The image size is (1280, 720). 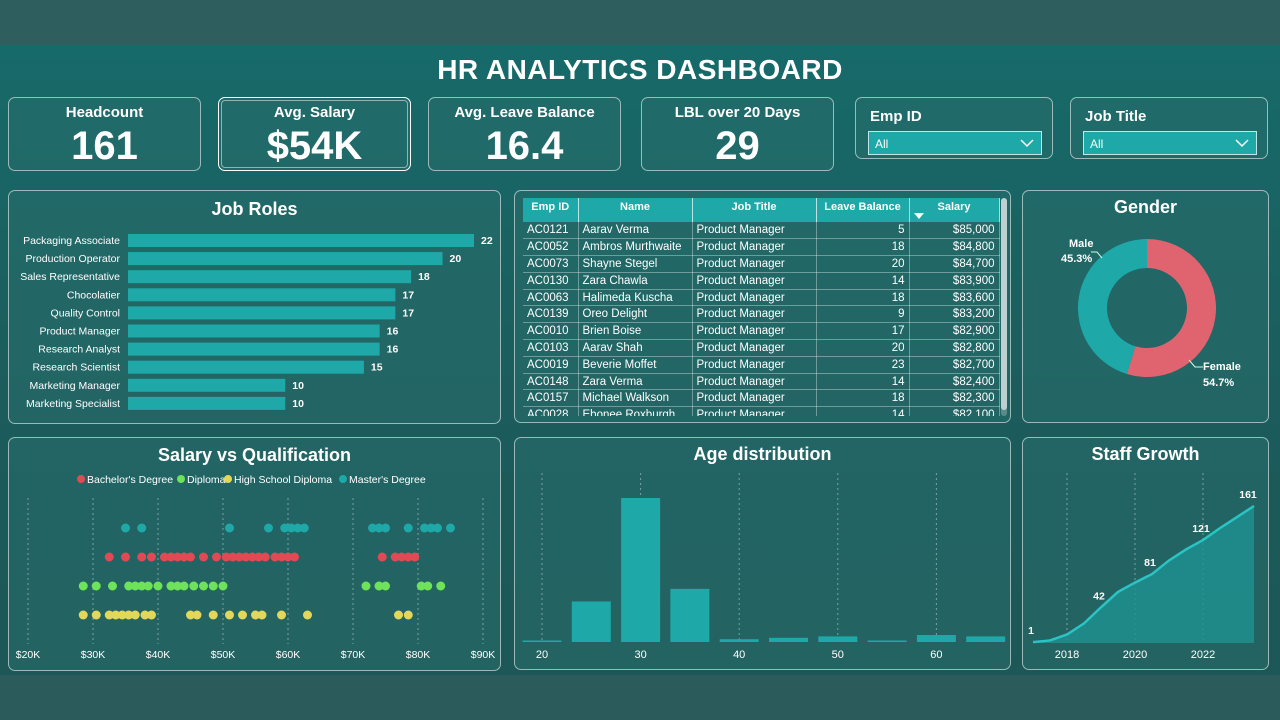 I want to click on kpi-avg-salary: Avg. Salary $54K, so click(x=314, y=134).